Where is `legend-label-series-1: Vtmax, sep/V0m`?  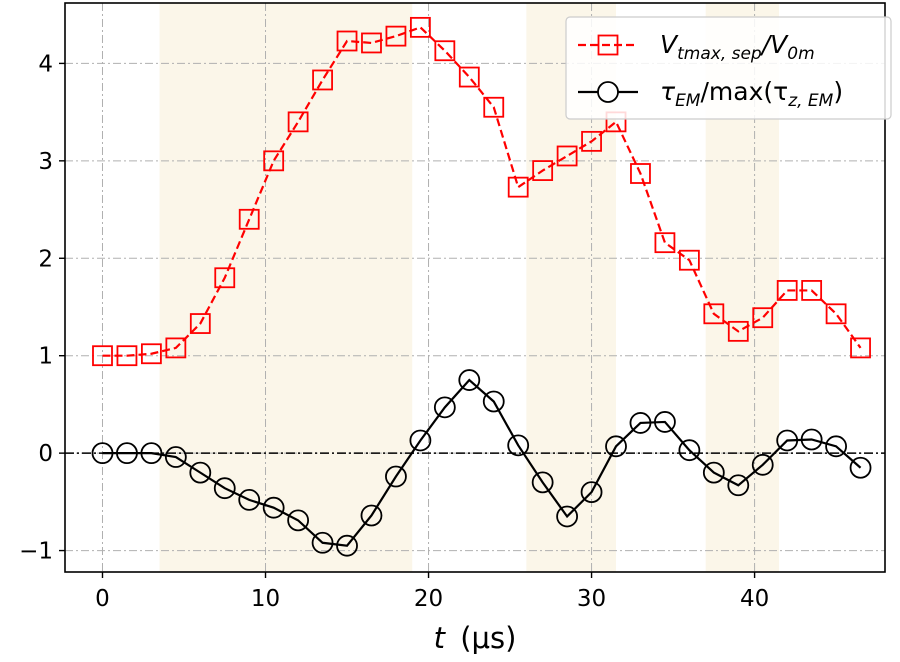 legend-label-series-1: Vtmax, sep/V0m is located at coordinates (737, 47).